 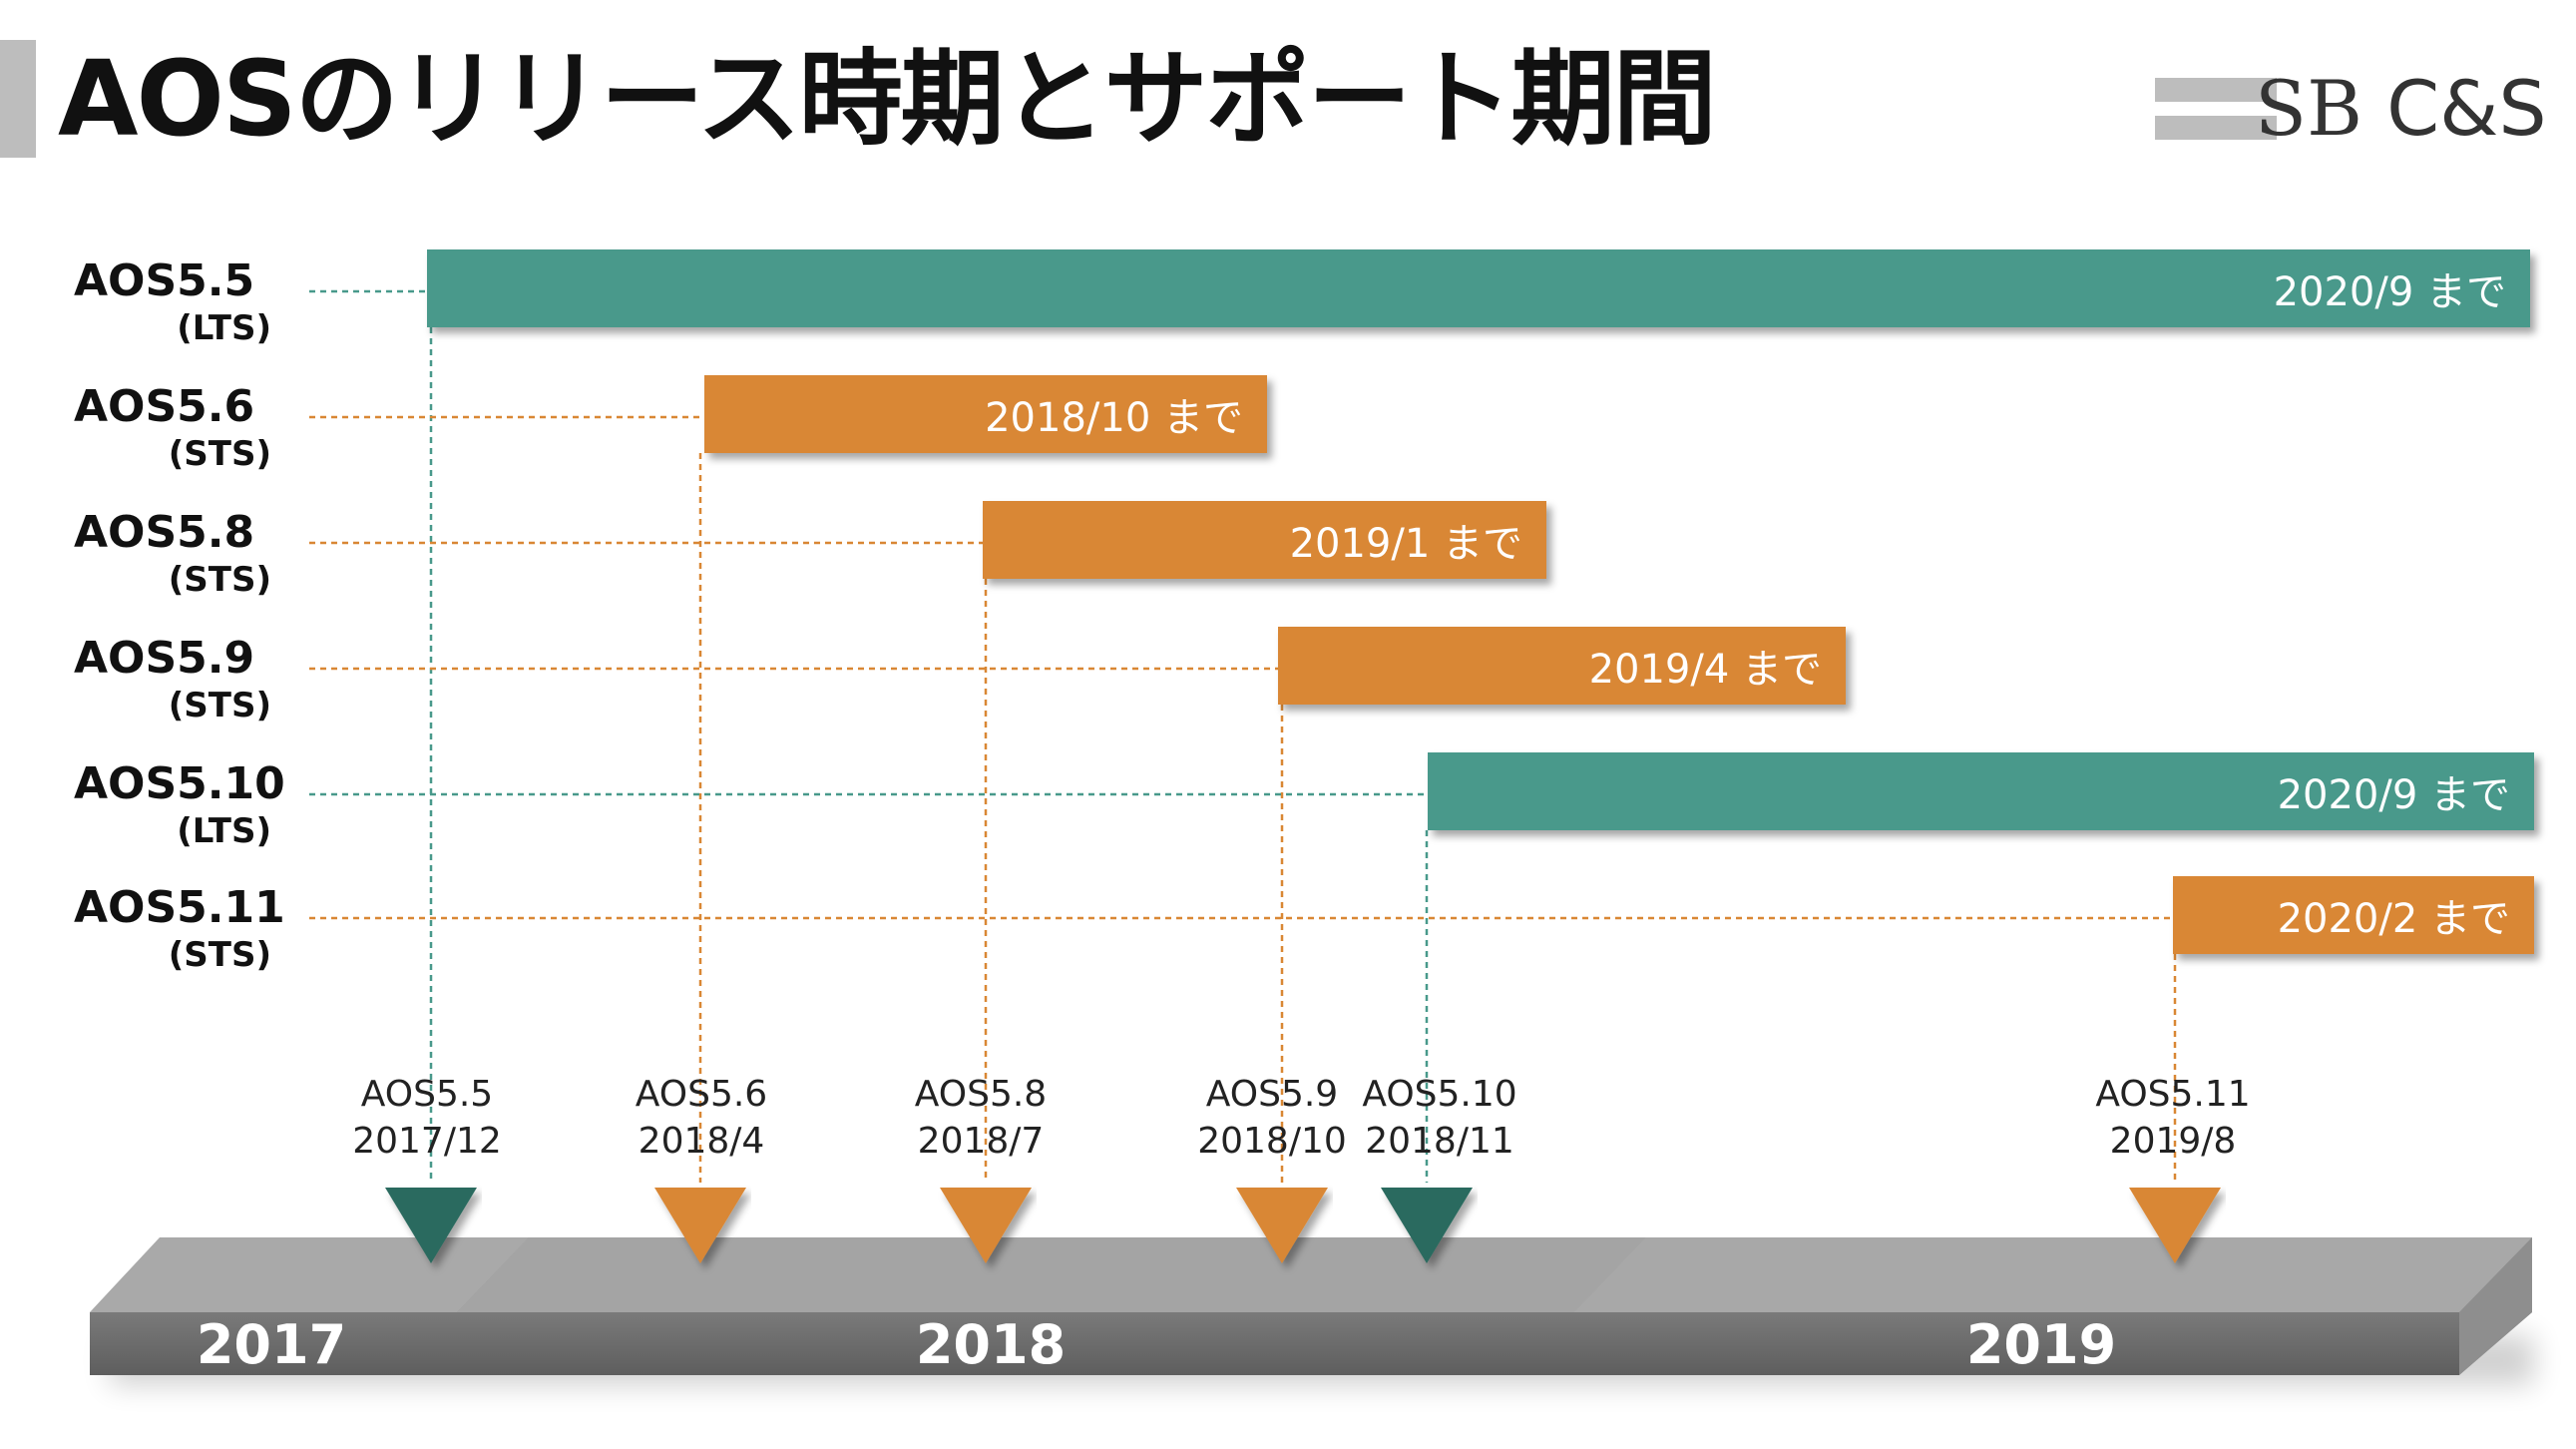 I want to click on year-label-2017: 2017, so click(x=271, y=1344).